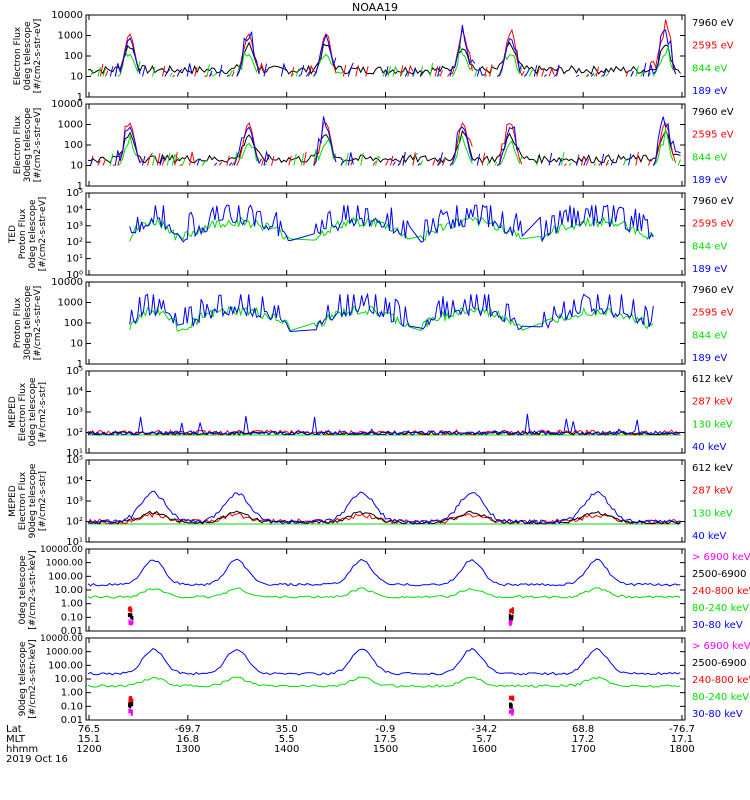  Describe the element at coordinates (484, 739) in the screenshot. I see `x-mlt-label: 5.7` at that location.